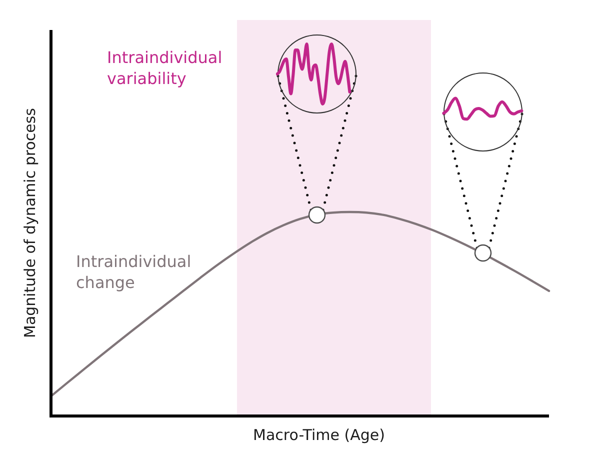 This screenshot has width=600, height=457. What do you see at coordinates (134, 272) in the screenshot?
I see `series-label: Intraindividual change` at bounding box center [134, 272].